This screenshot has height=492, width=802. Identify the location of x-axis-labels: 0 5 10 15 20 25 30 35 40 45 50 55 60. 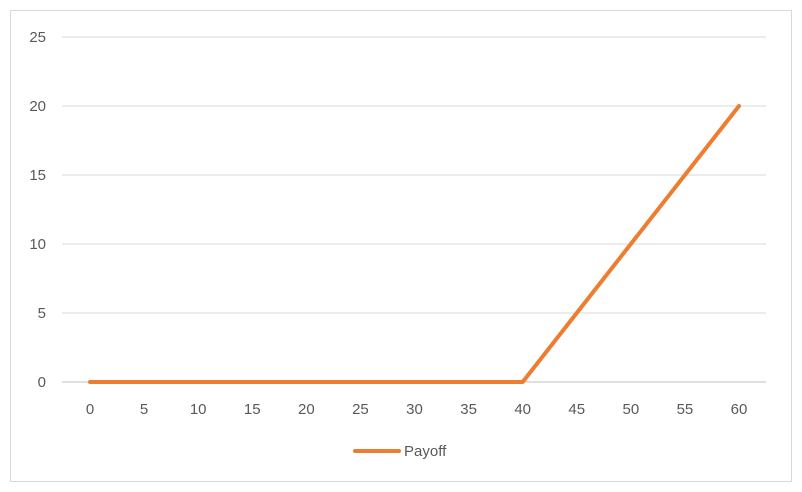
(417, 409).